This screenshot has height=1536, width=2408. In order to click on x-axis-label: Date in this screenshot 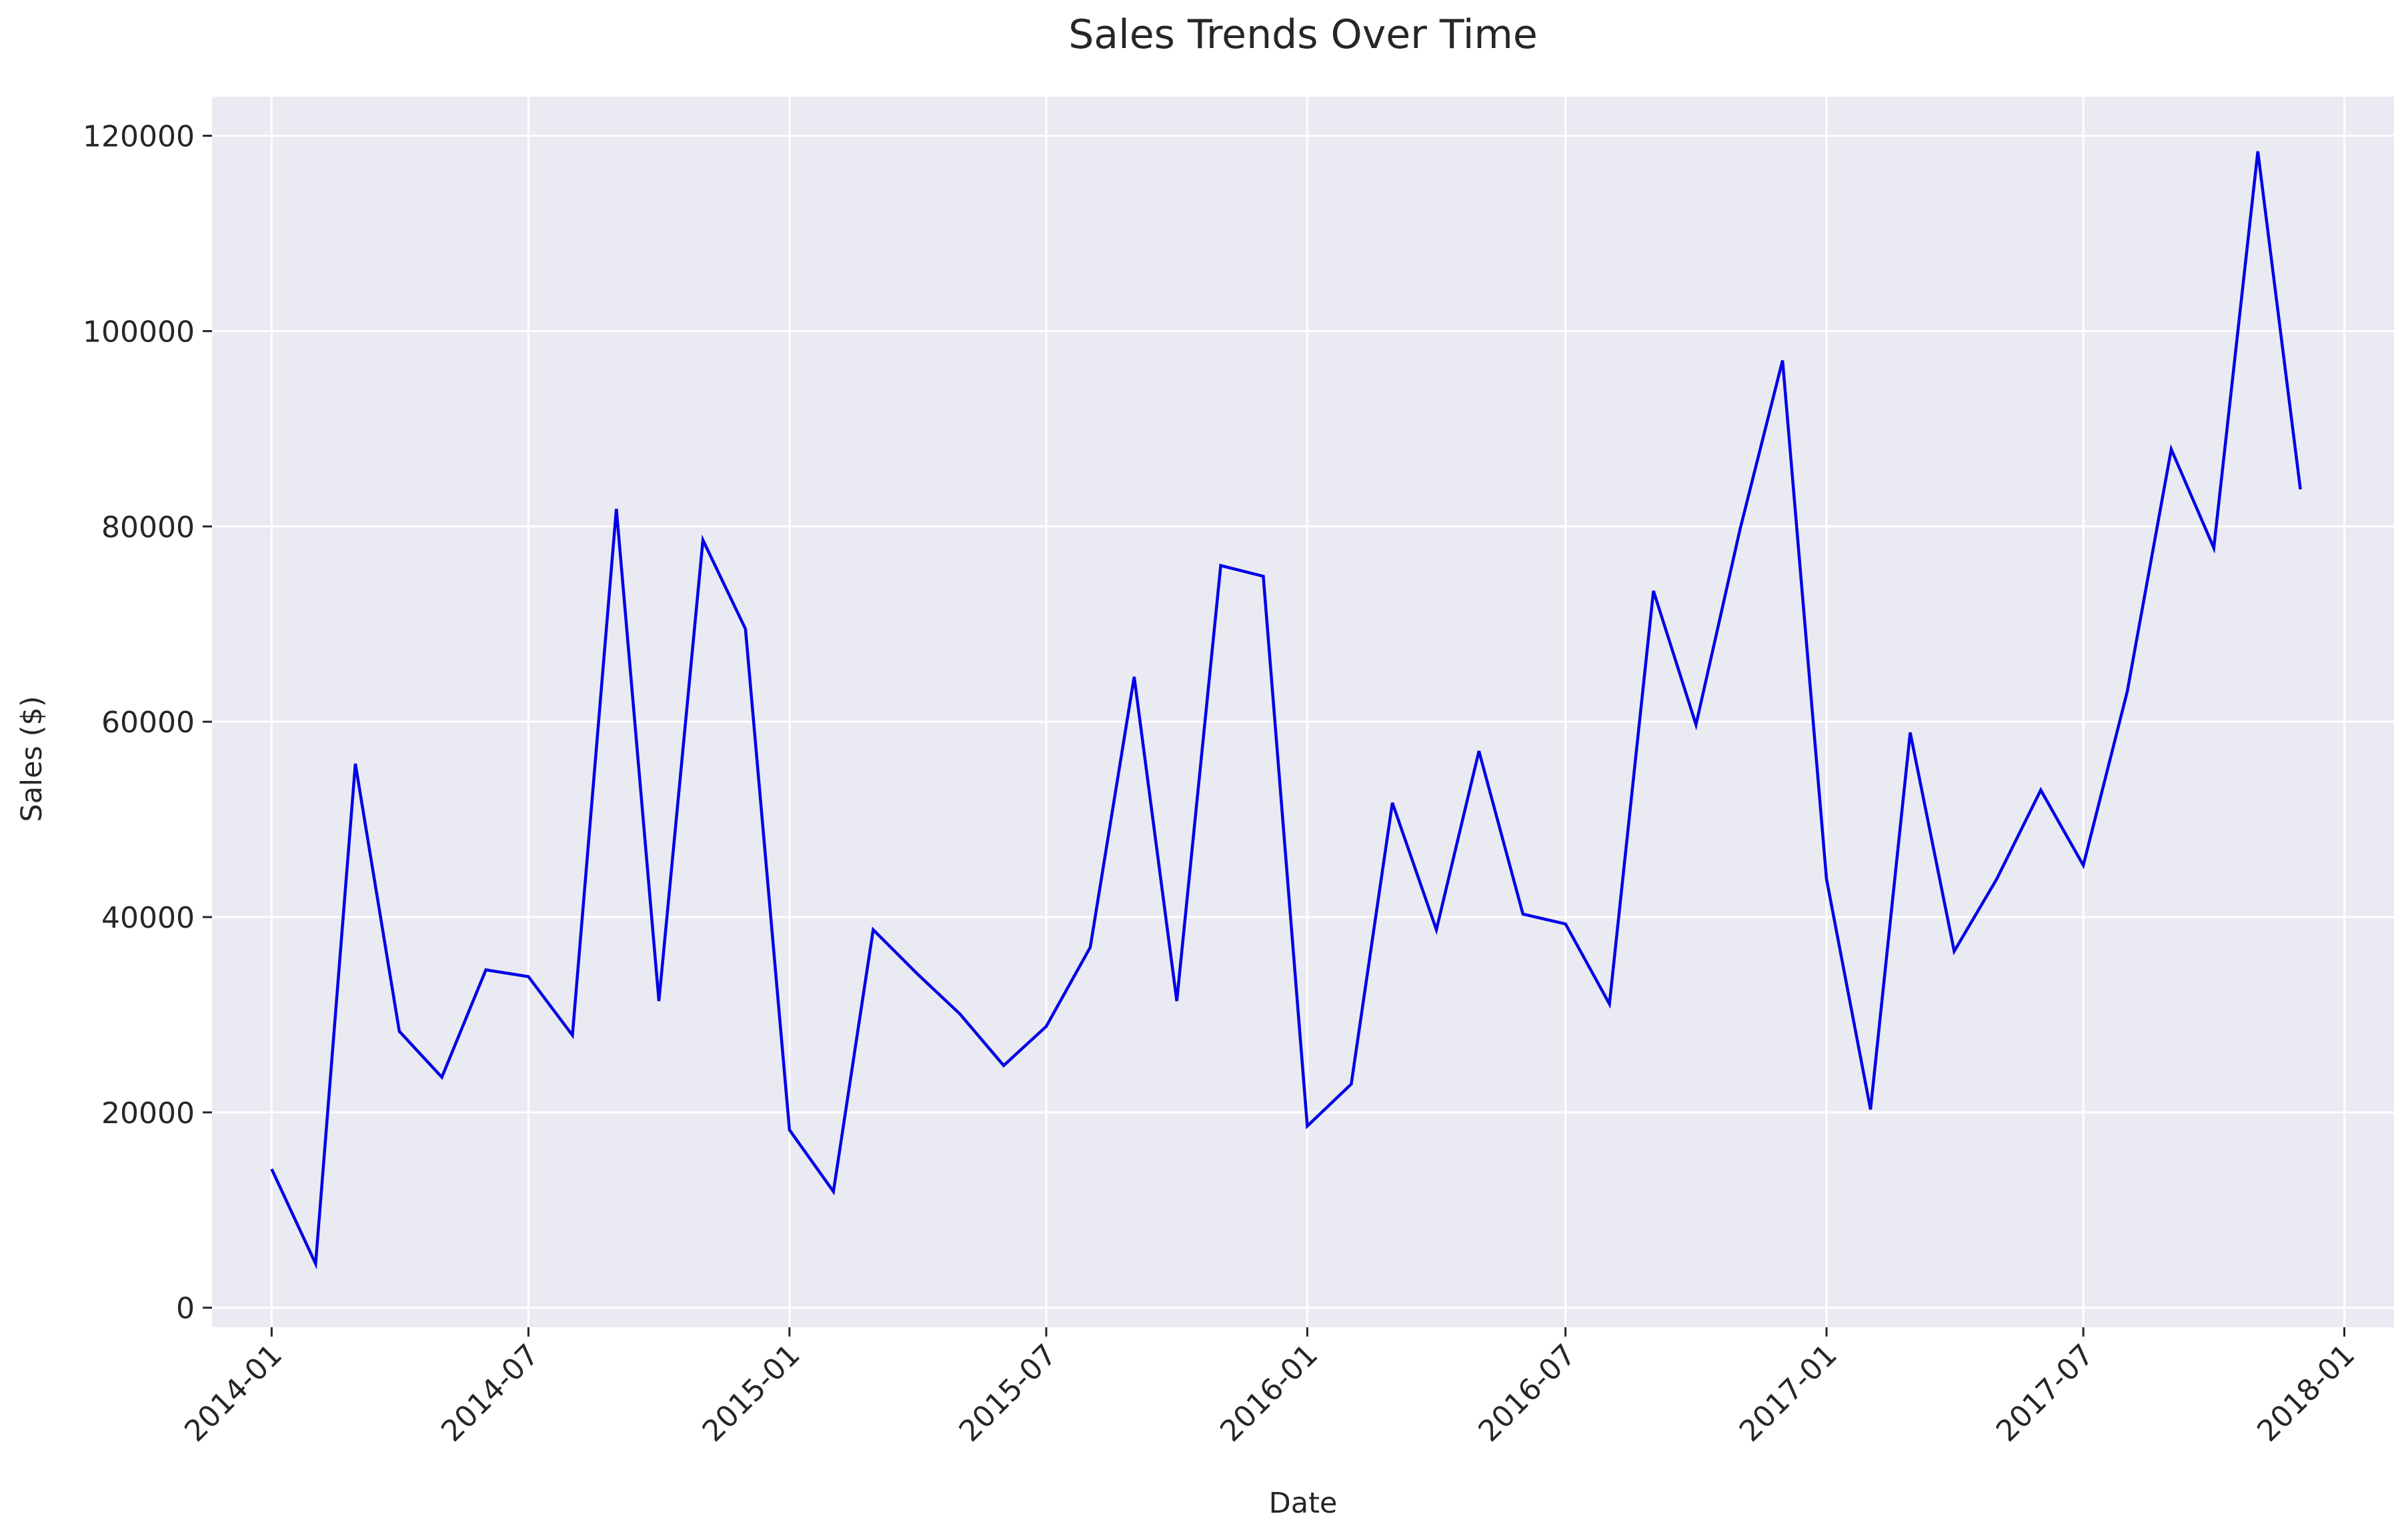, I will do `click(1304, 1503)`.